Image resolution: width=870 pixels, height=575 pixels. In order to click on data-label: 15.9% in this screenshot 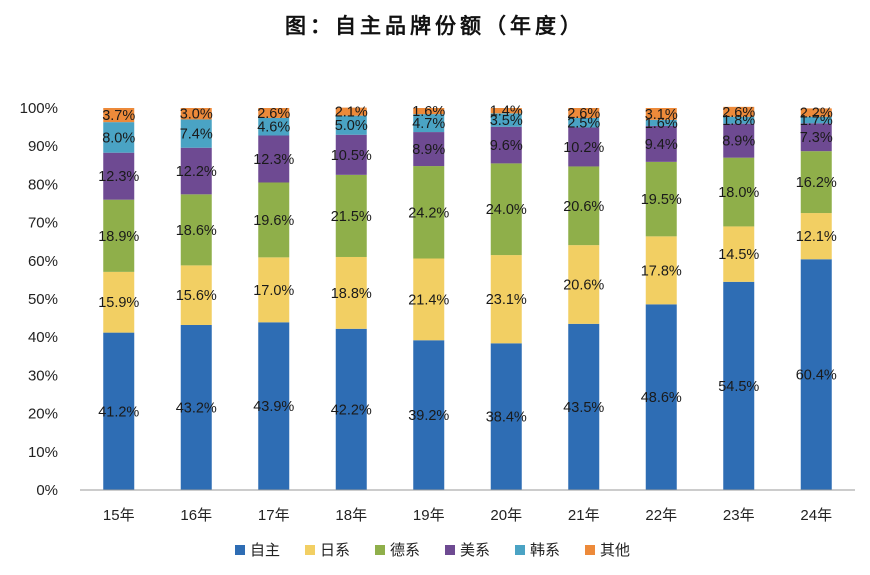, I will do `click(118, 303)`.